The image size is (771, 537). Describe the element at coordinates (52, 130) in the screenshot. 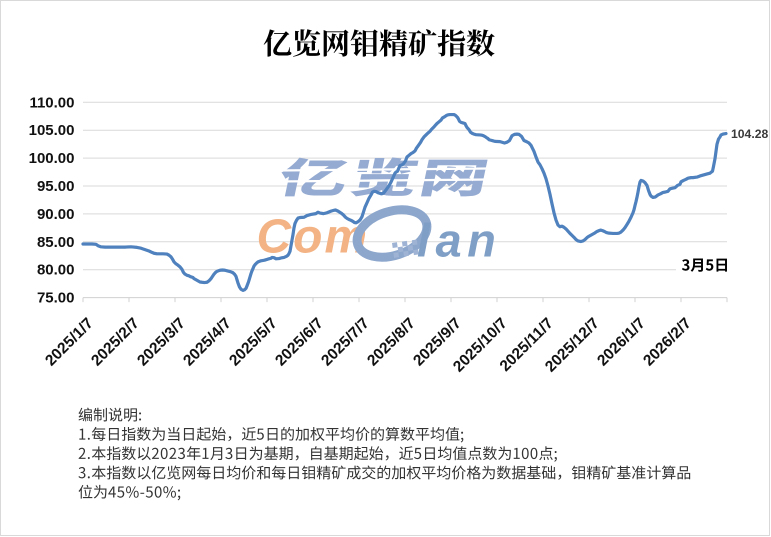

I see `svg-text: 105.00` at that location.